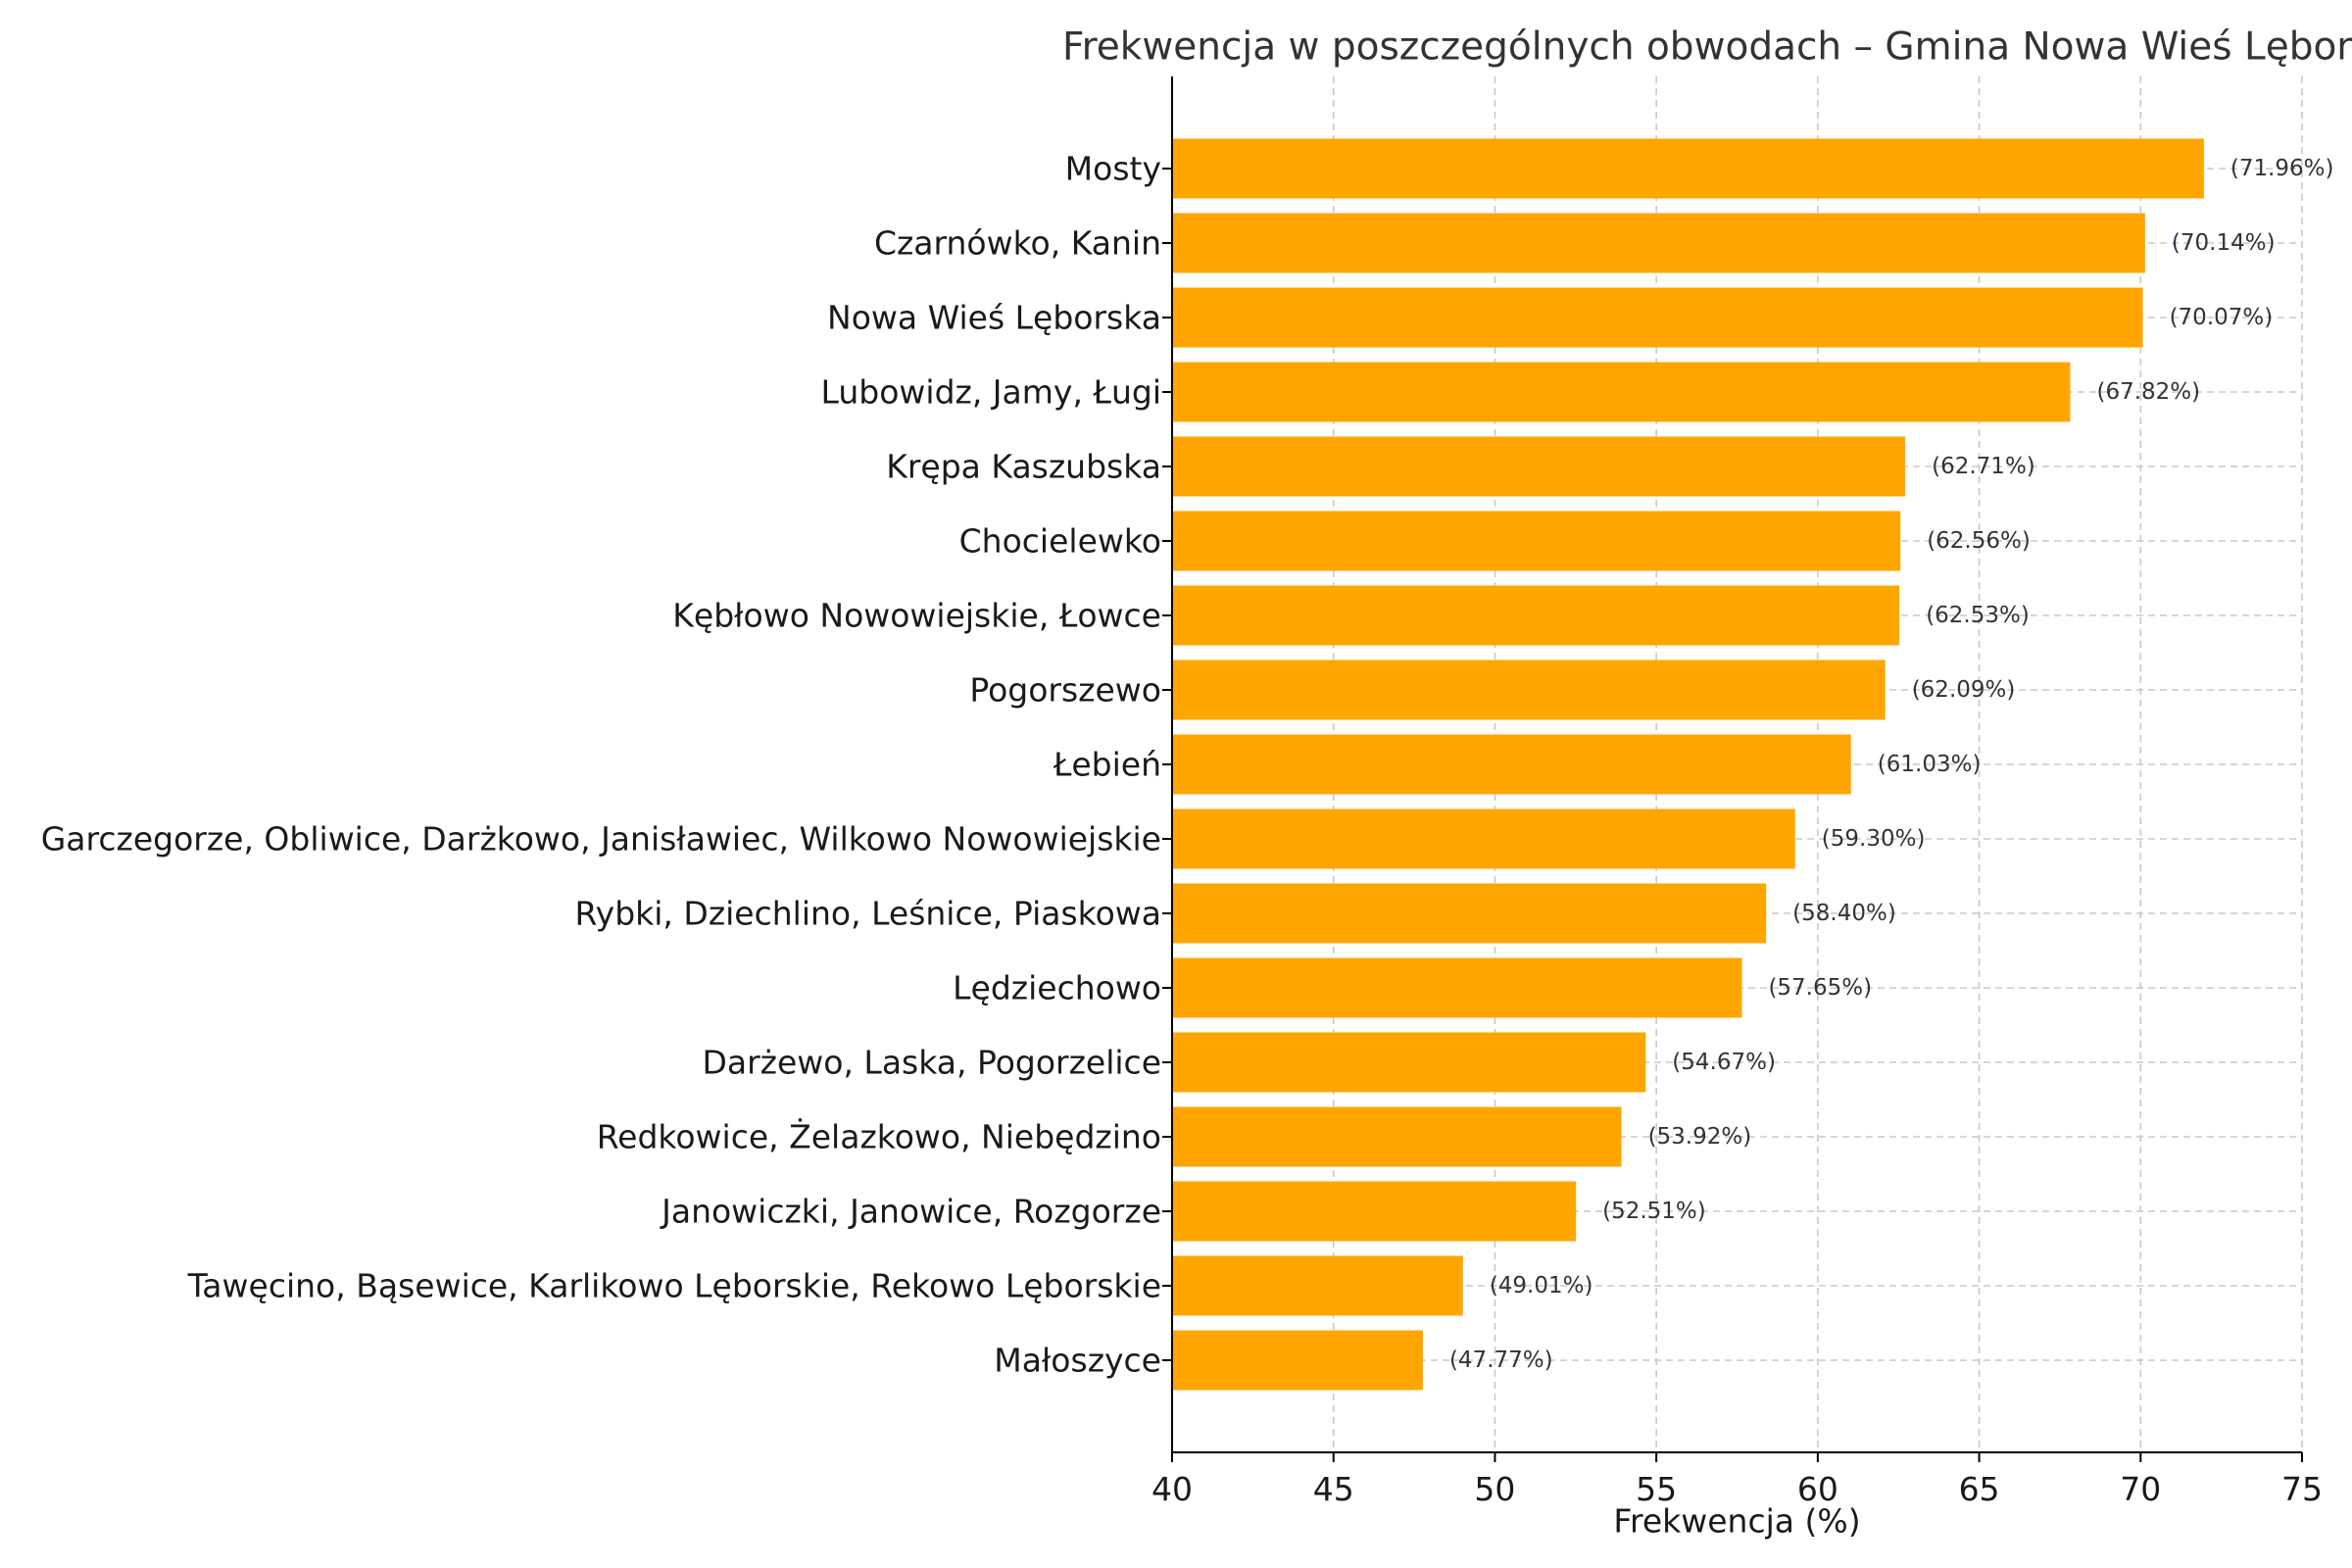 The height and width of the screenshot is (1568, 2352). I want to click on category-label: Kębłowo Nowowiejskie, Łowce, so click(916, 616).